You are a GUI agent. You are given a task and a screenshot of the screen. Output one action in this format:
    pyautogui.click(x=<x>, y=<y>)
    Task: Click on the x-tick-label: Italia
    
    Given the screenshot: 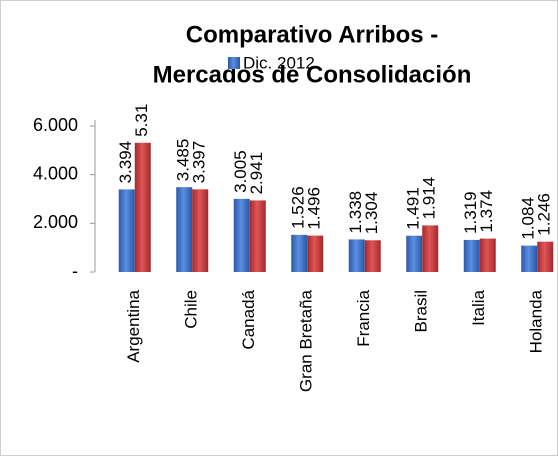 What is the action you would take?
    pyautogui.click(x=478, y=307)
    